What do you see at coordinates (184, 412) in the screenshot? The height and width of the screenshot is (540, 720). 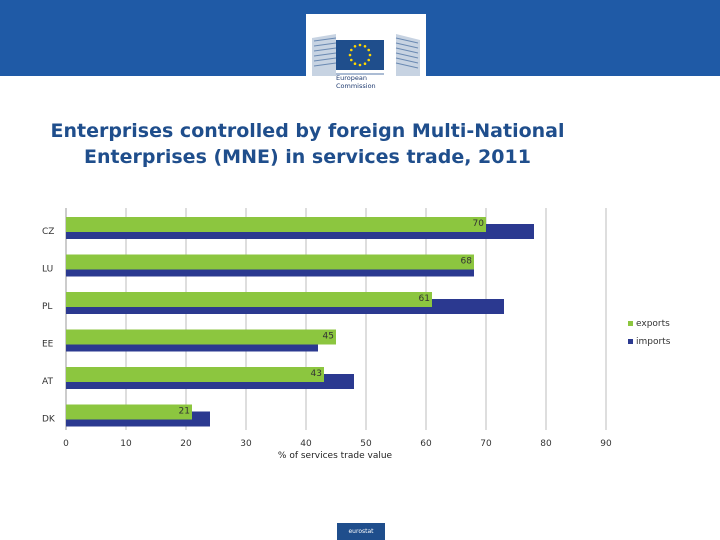 I see `data-label-dk: 21` at bounding box center [184, 412].